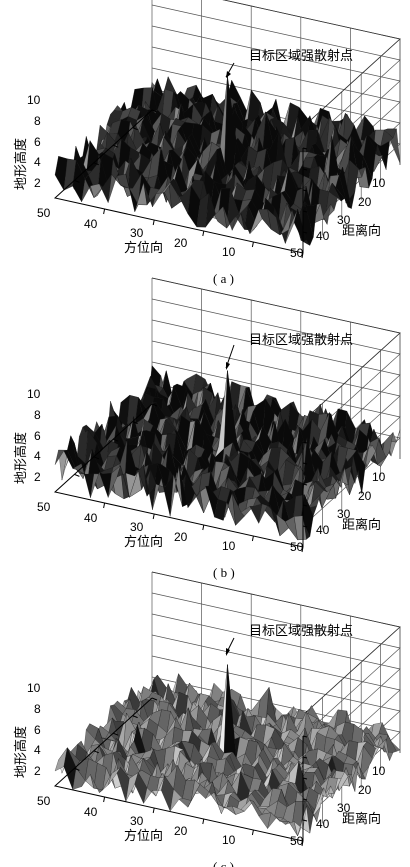 The image size is (410, 867). Describe the element at coordinates (344, 808) in the screenshot. I see `y-tick: 30` at that location.